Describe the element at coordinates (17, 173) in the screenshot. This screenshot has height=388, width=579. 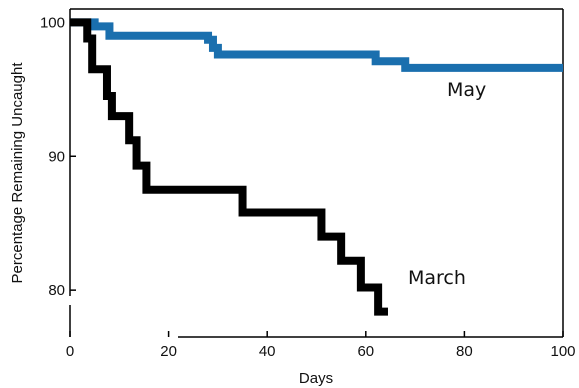
I see `y-axis-title: Percentage Remaining Uncaught` at that location.